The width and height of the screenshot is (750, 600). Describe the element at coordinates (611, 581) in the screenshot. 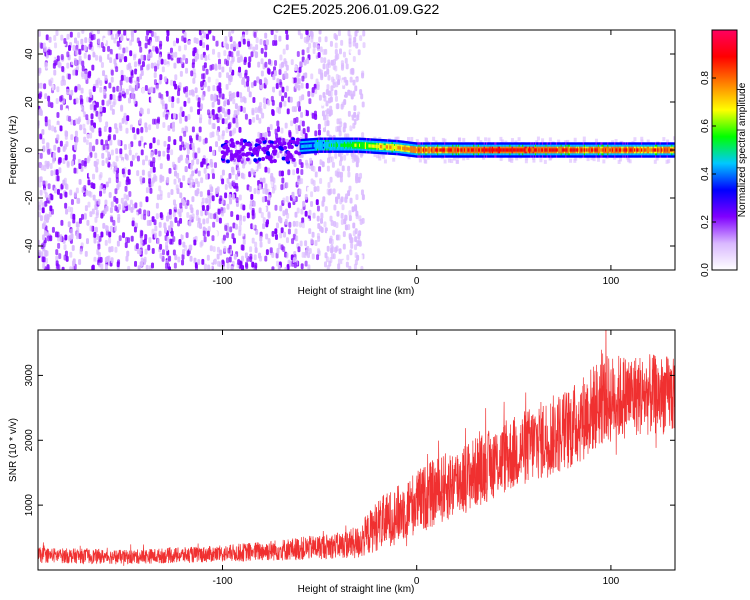

I see `snr-x-tick-label: 100` at that location.